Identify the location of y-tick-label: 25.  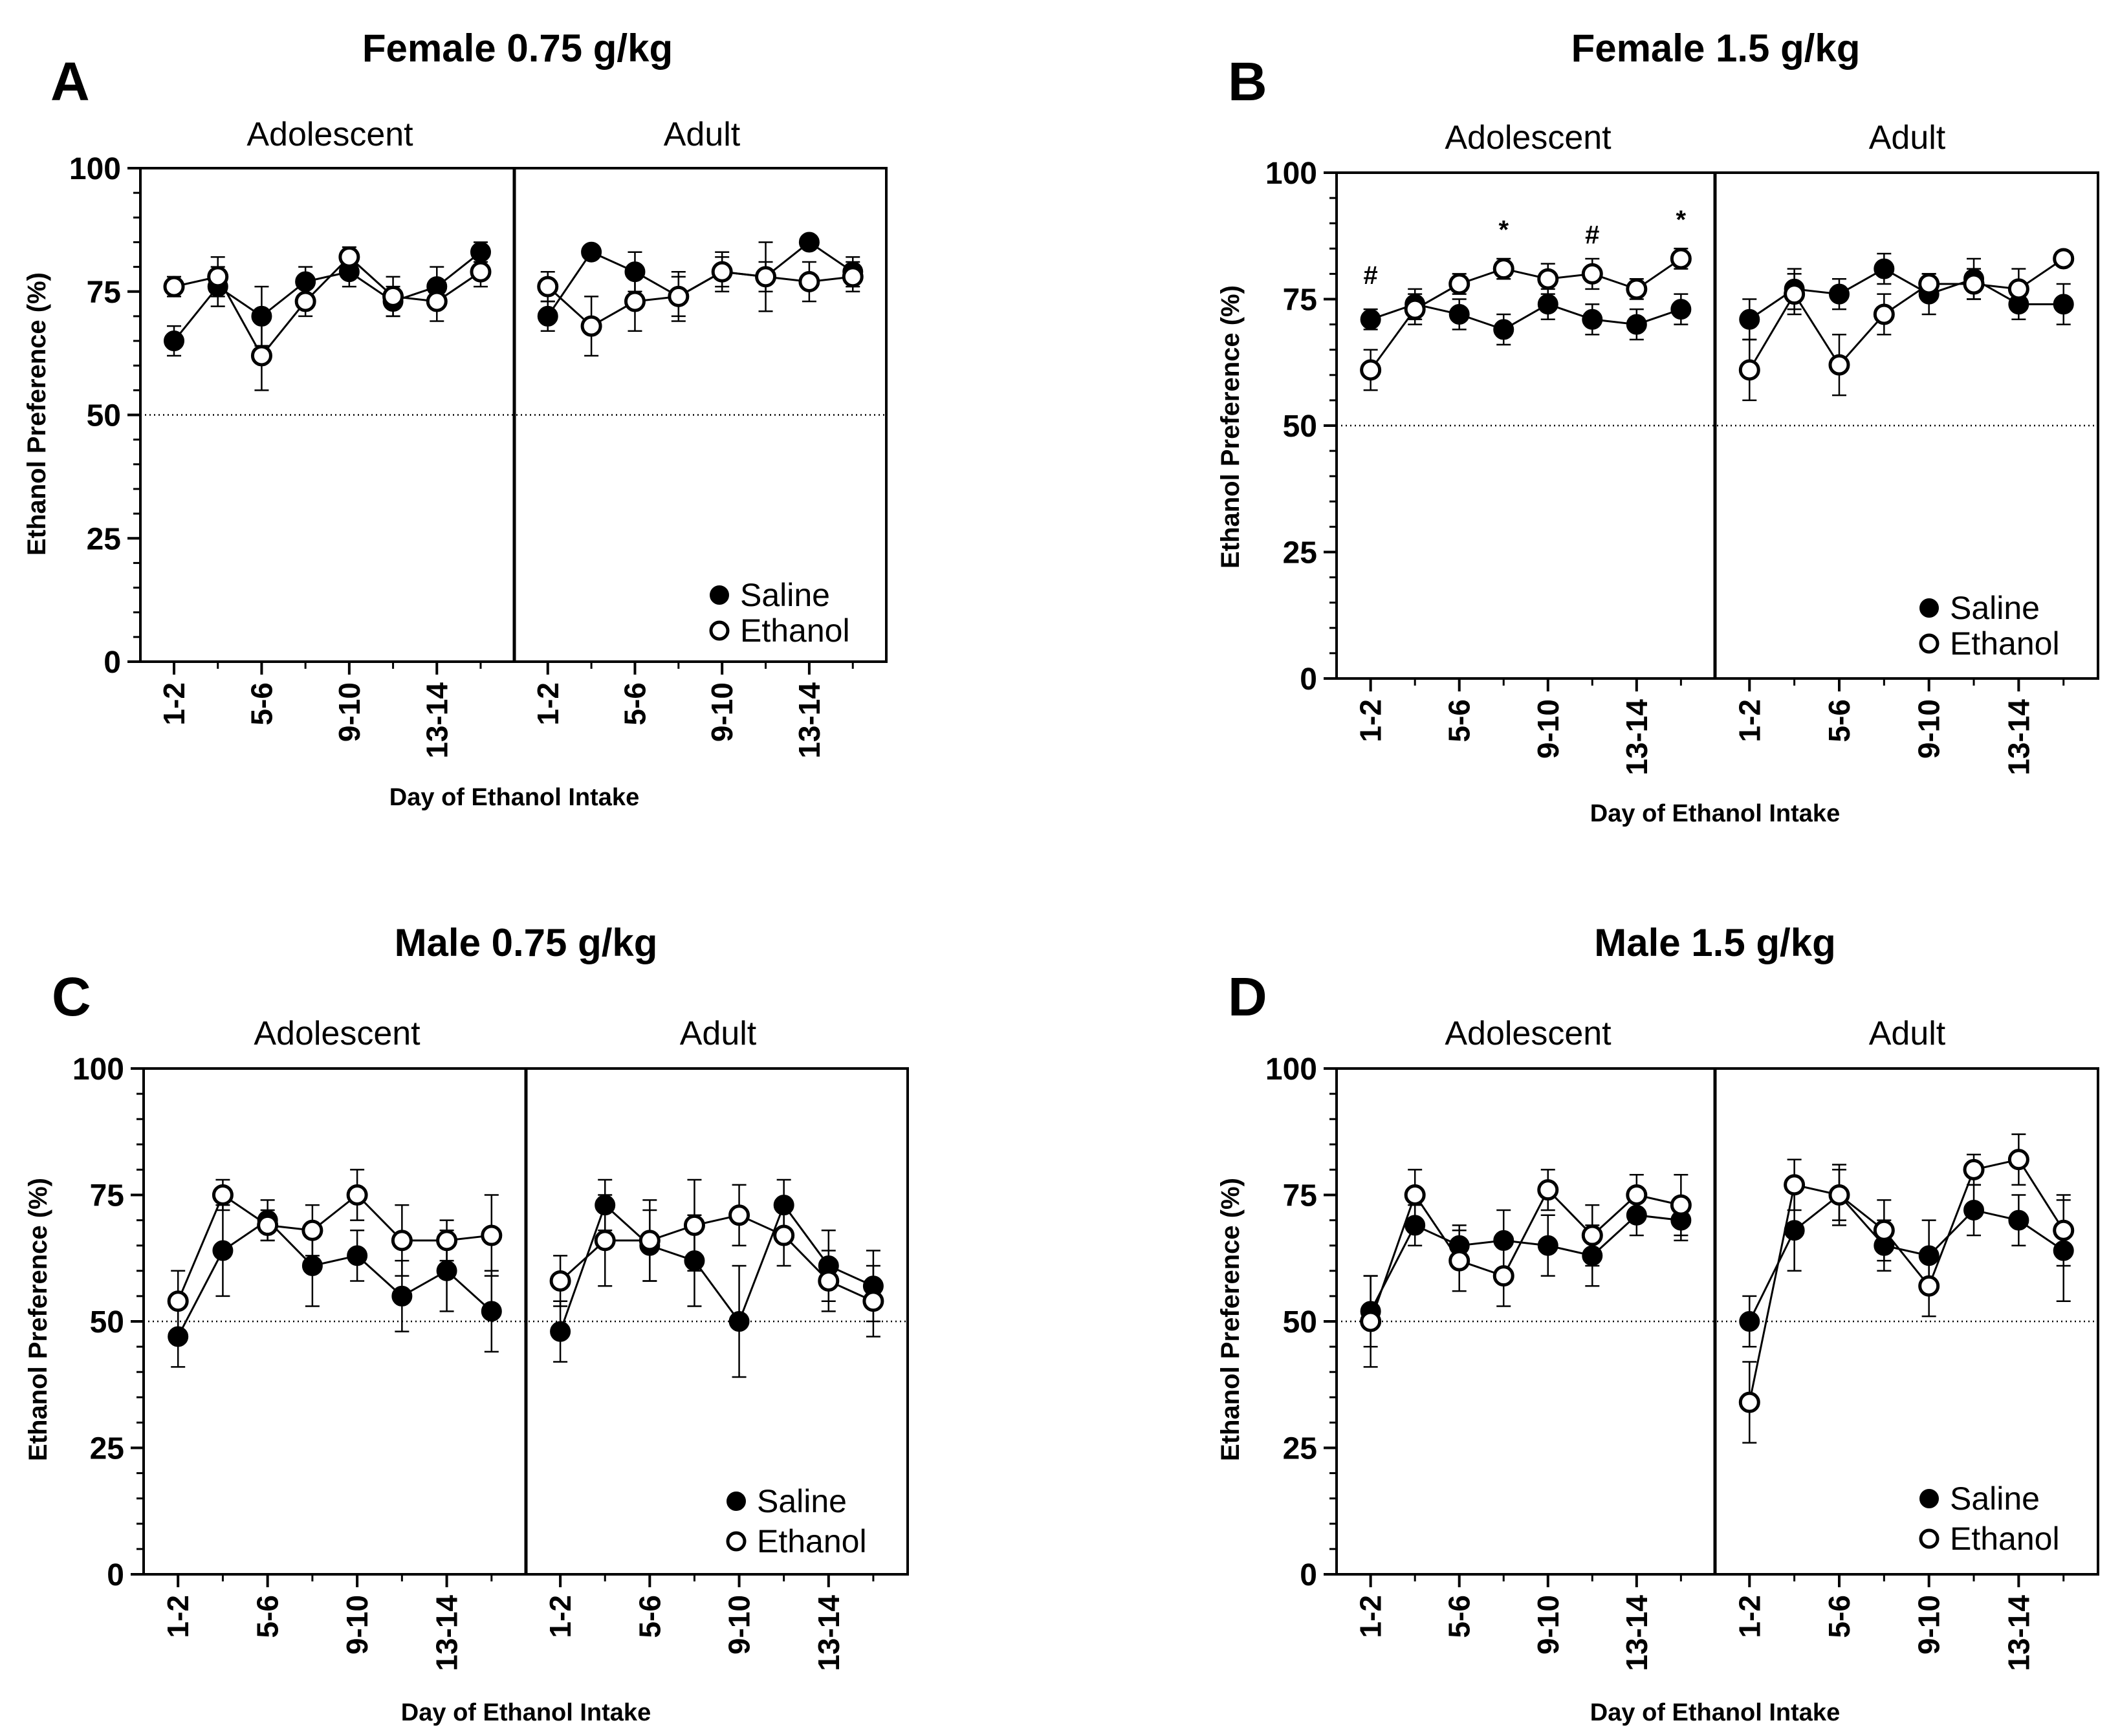
(107, 1449).